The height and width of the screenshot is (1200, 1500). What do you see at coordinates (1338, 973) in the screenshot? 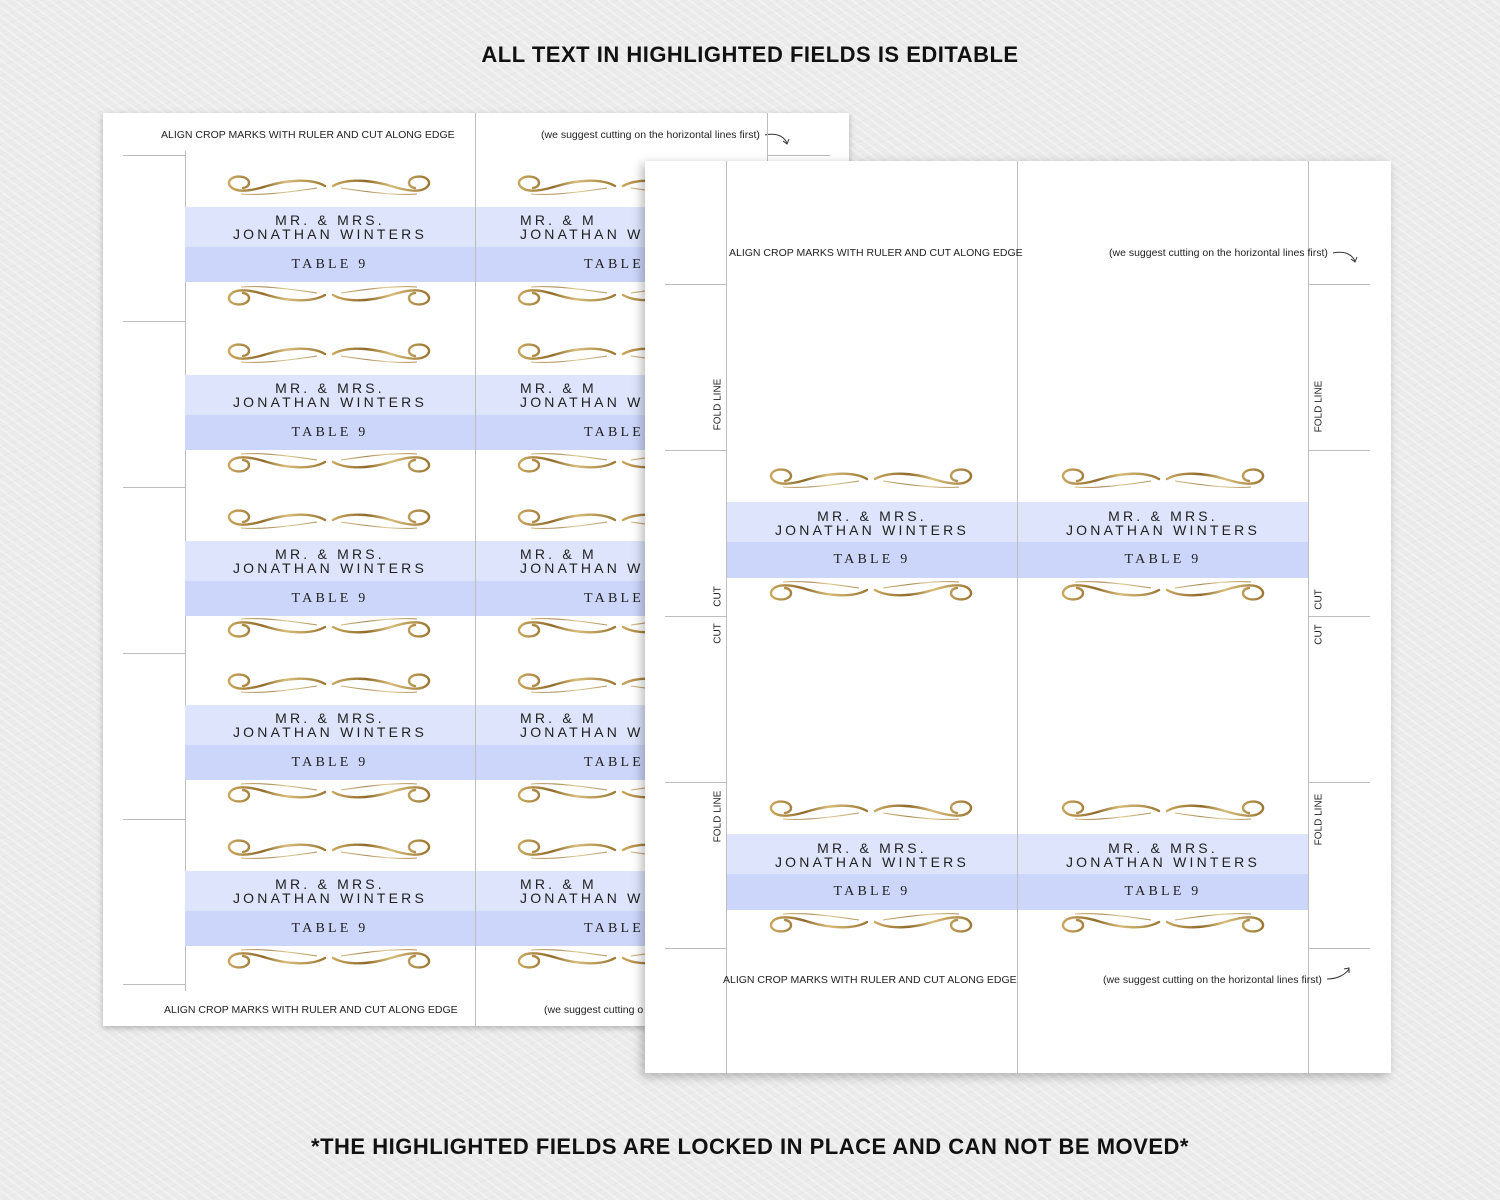
I see `curved-arrow-up-icon` at bounding box center [1338, 973].